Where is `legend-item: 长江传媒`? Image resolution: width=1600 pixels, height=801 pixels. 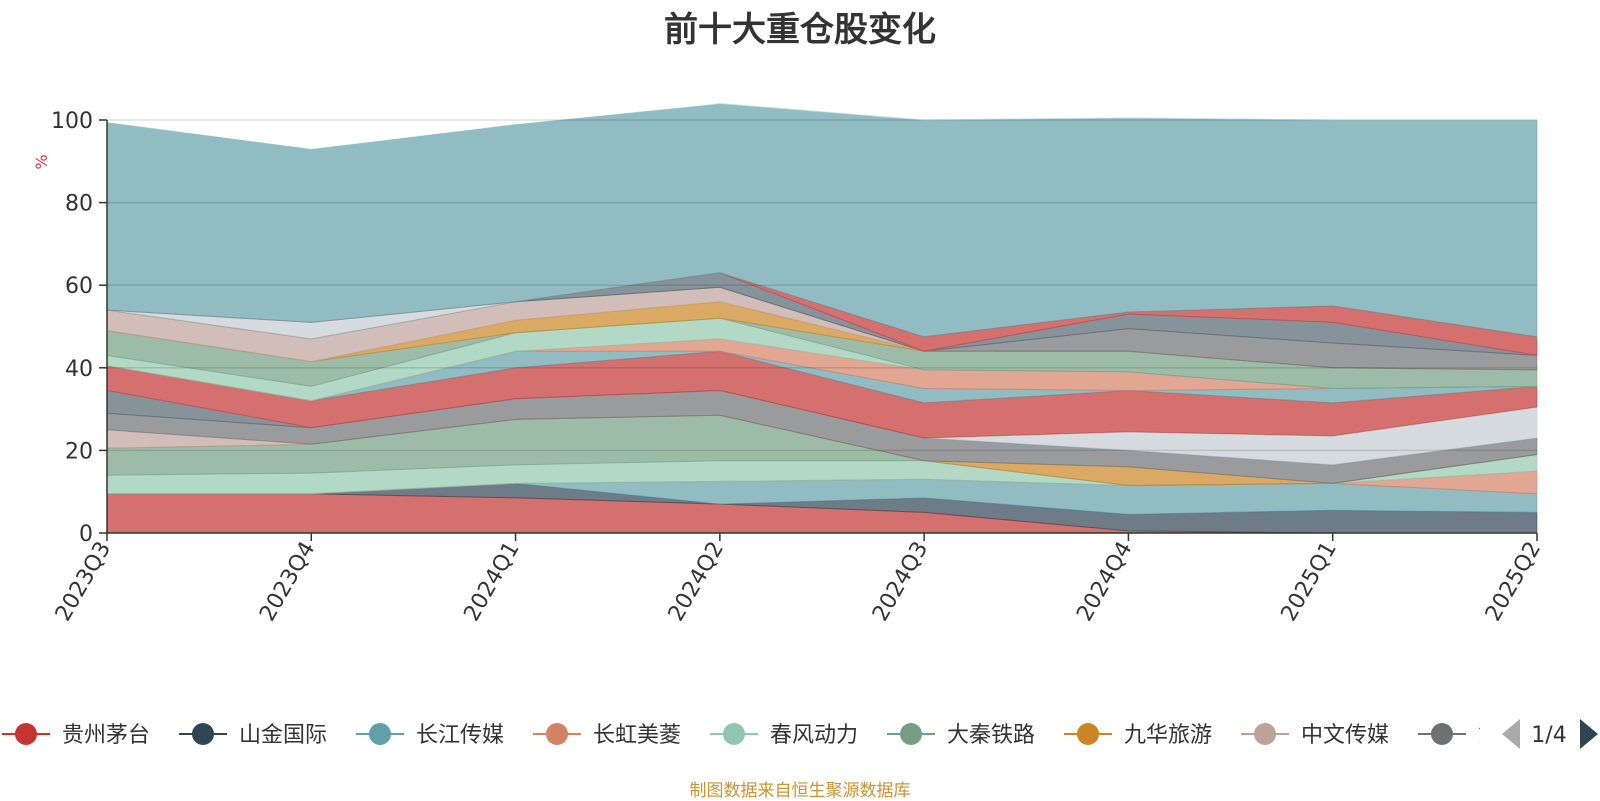 legend-item: 长江传媒 is located at coordinates (430, 735).